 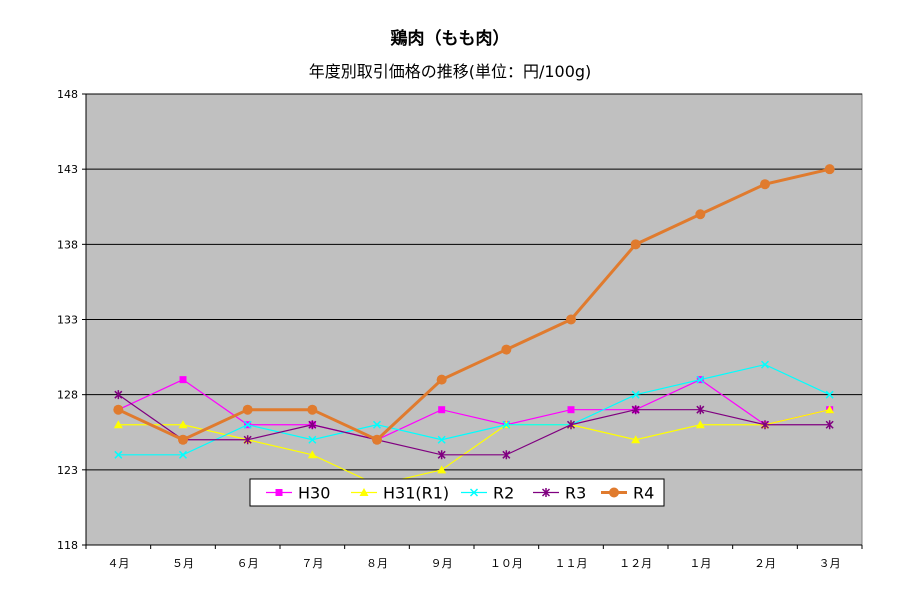 I want to click on x-tick-label: ５月, so click(x=183, y=563).